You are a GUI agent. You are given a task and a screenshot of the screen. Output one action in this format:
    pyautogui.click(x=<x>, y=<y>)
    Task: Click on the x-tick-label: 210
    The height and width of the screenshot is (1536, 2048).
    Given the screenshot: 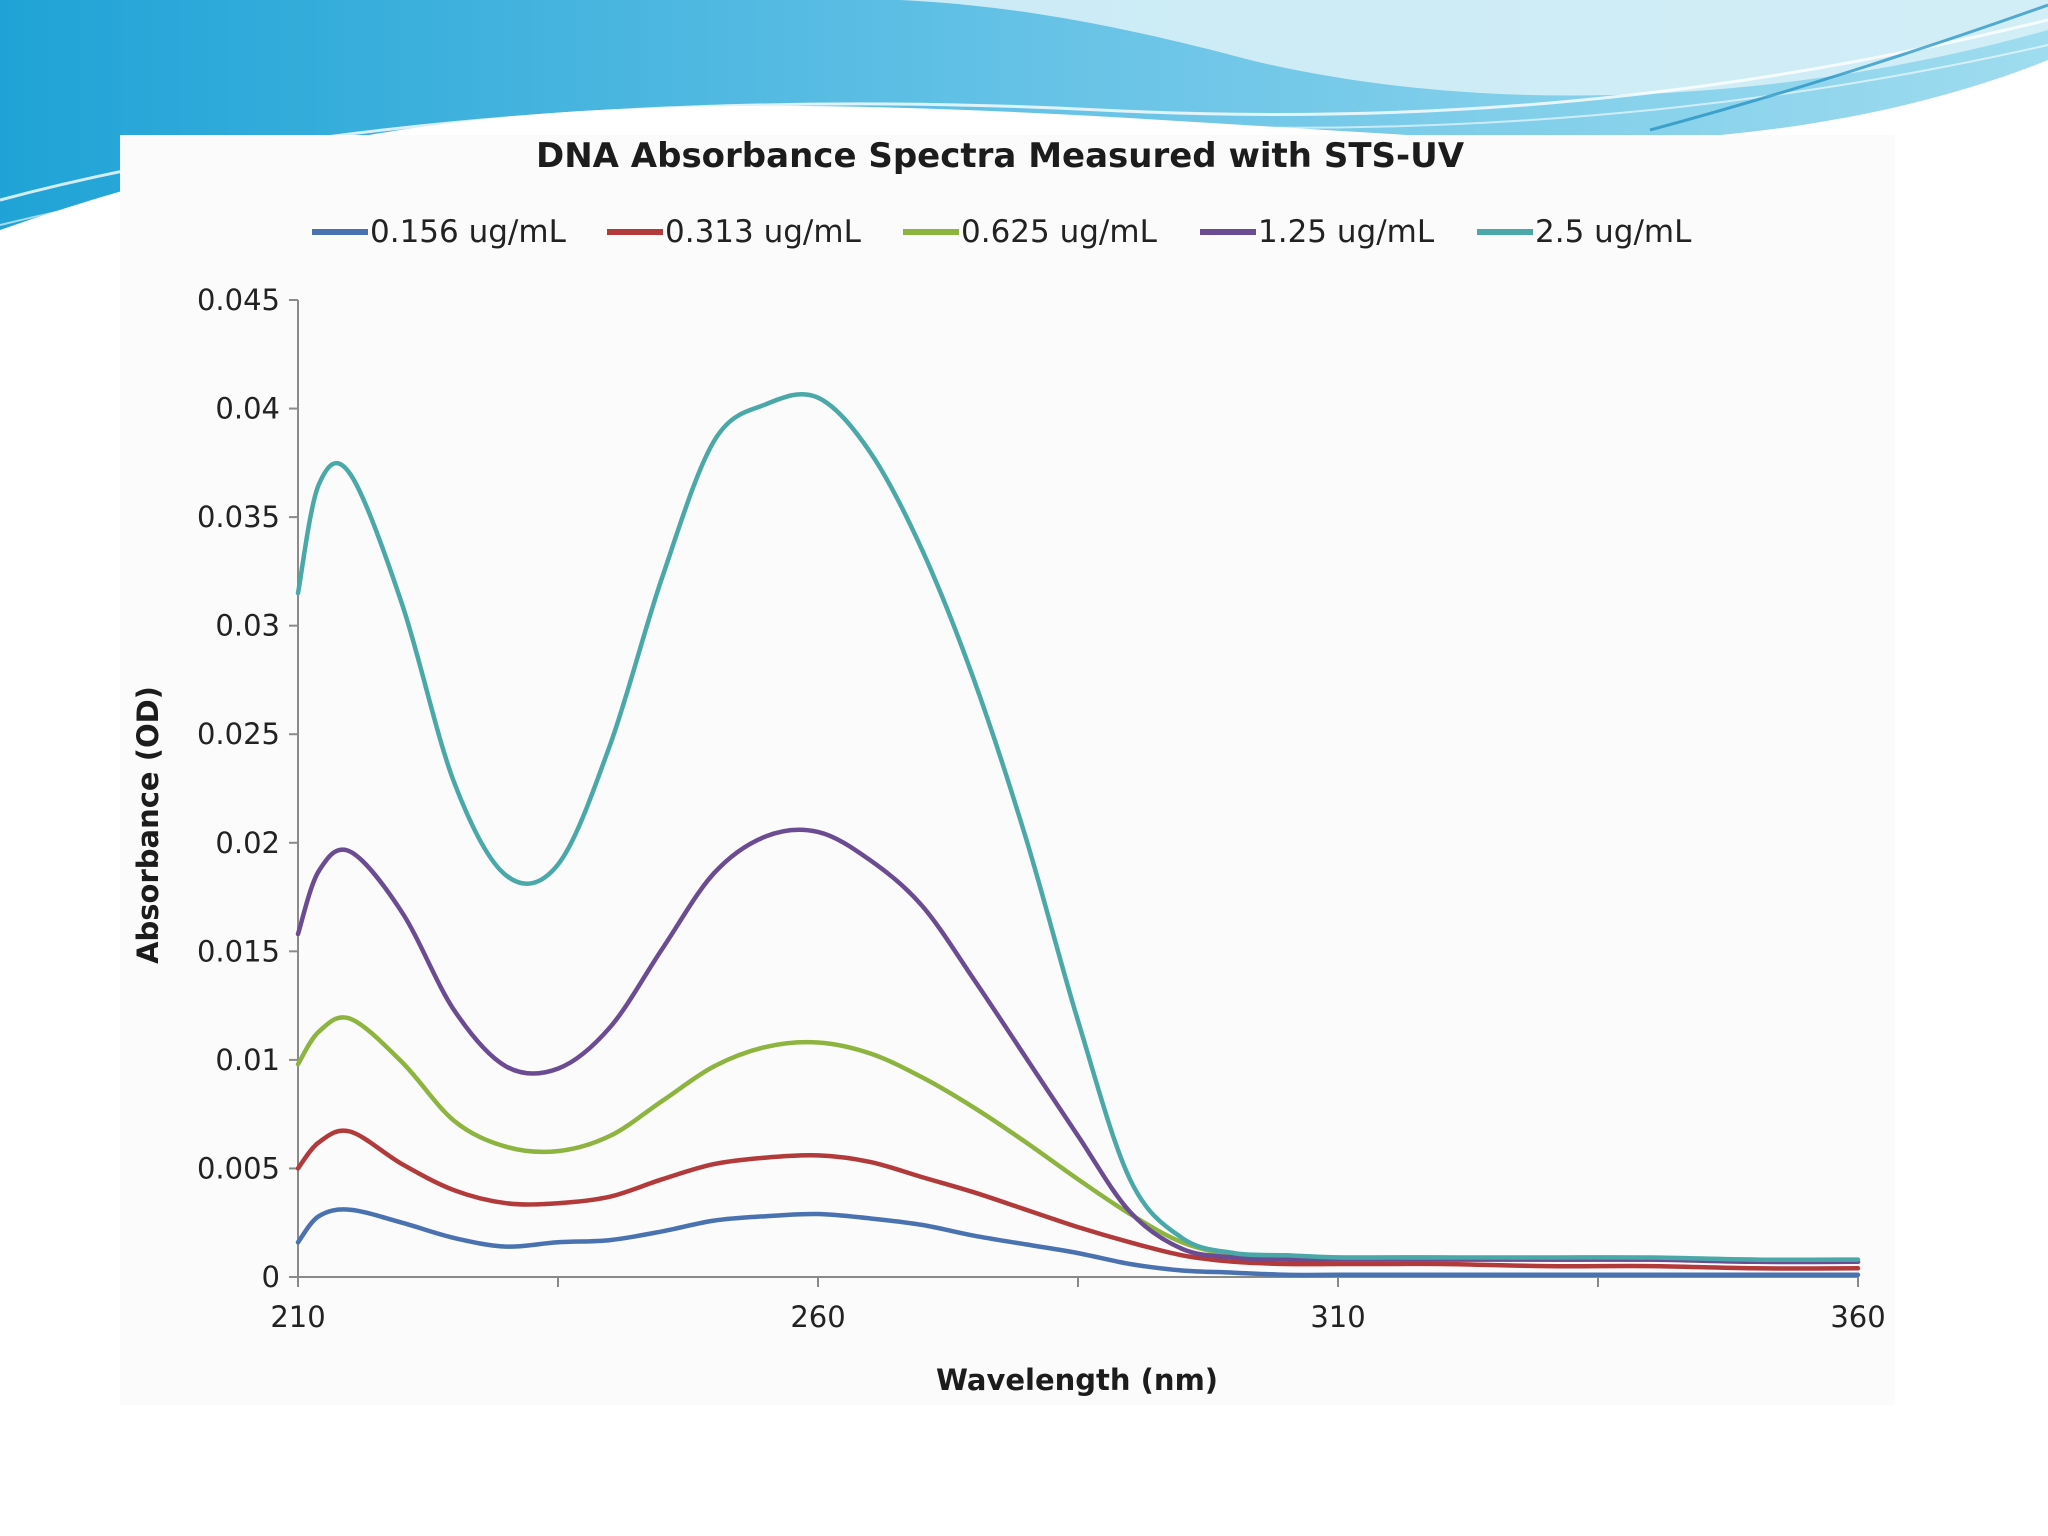 What is the action you would take?
    pyautogui.click(x=297, y=1317)
    